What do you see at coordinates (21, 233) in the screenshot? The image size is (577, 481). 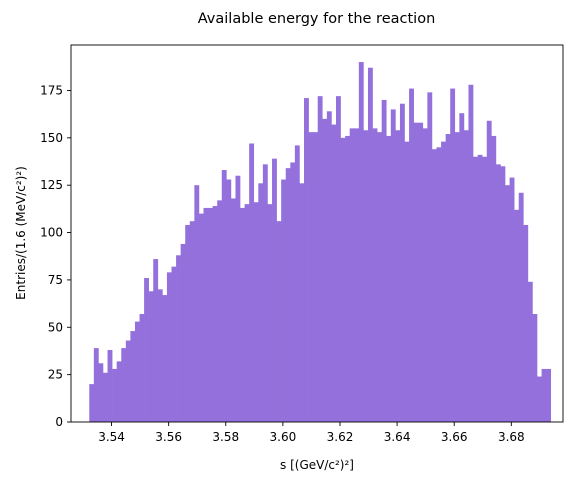 I see `y-axis-label: Entries/(1.6 (MeV/c²)²)` at bounding box center [21, 233].